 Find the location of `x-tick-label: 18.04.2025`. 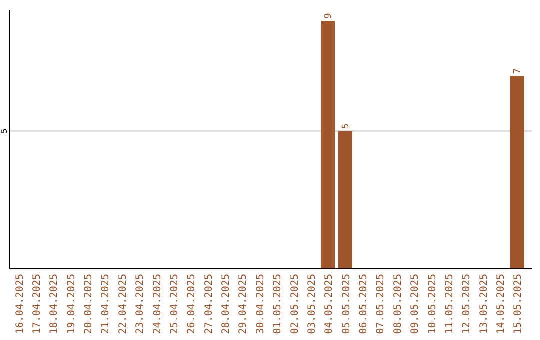

x-tick-label: 18.04.2025 is located at coordinates (54, 304).